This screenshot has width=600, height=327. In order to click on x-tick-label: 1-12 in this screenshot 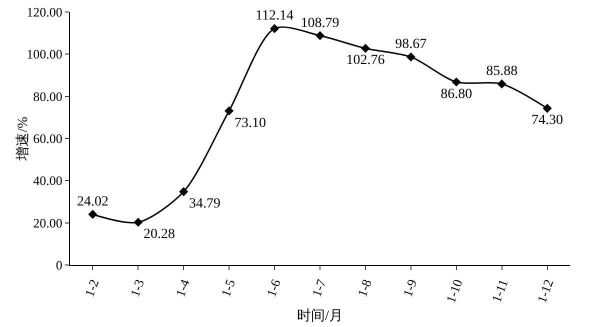, I will do `click(545, 291)`.